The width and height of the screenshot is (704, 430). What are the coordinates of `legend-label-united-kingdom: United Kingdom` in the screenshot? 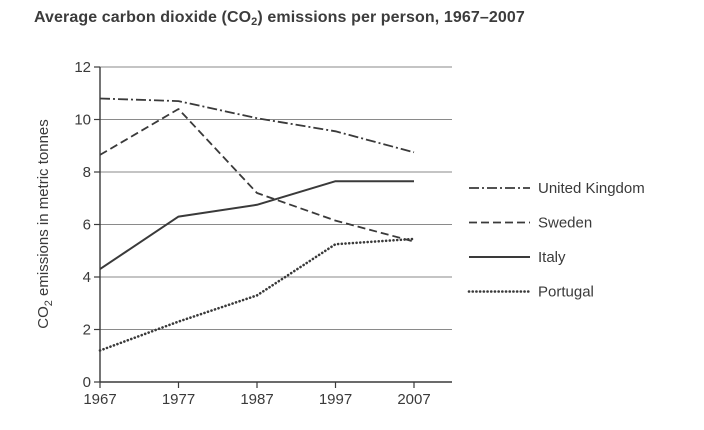 It's located at (591, 188).